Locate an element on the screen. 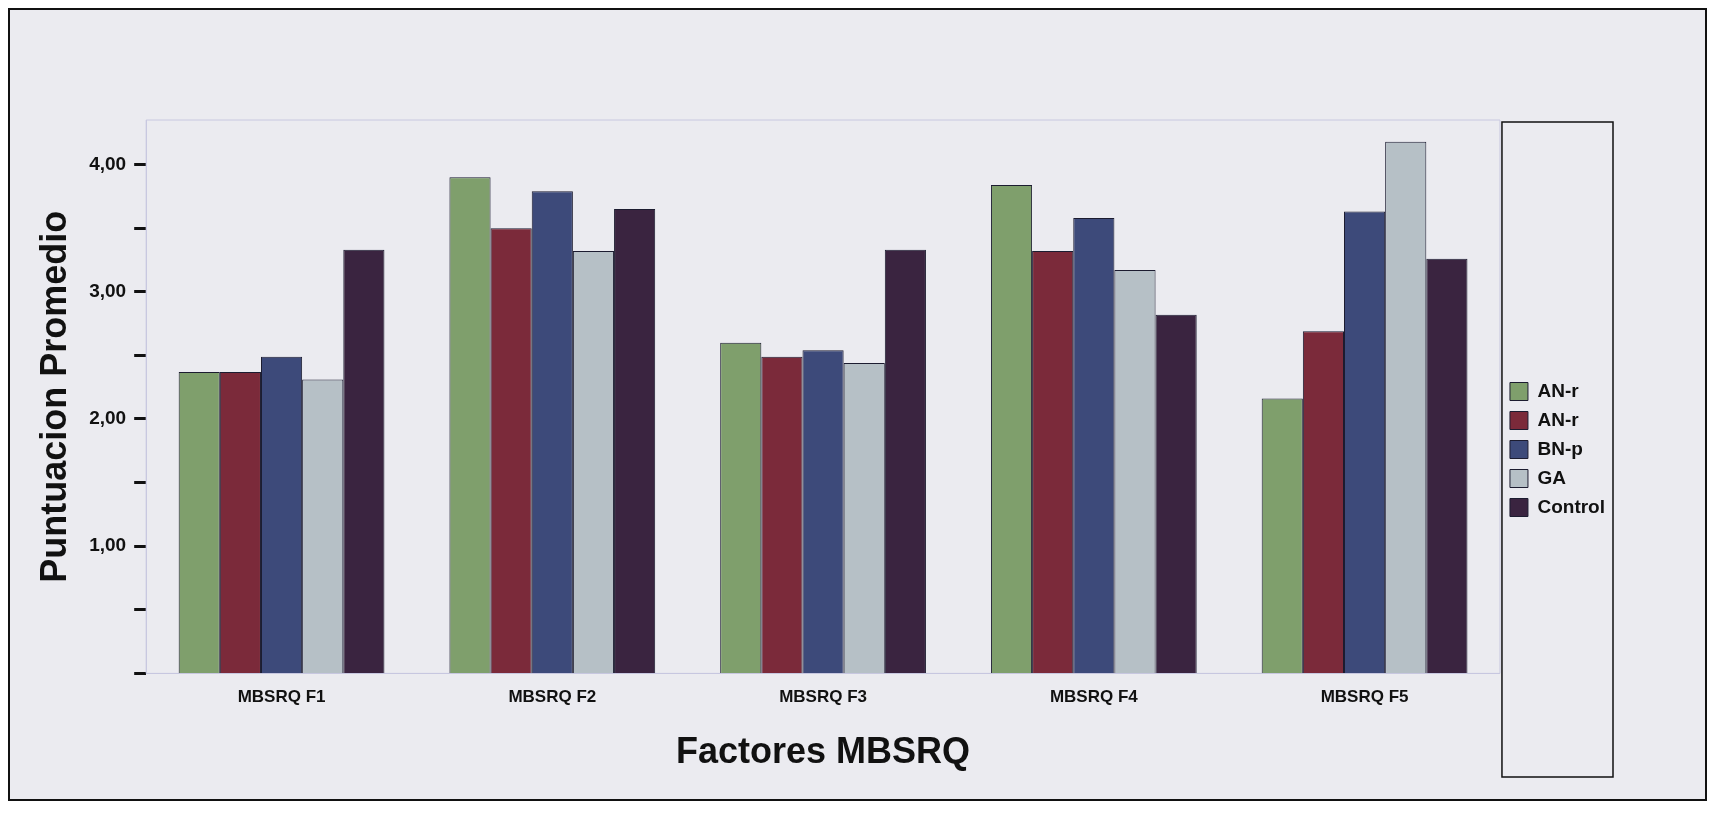 The image size is (1719, 813). legend-label: GA is located at coordinates (1552, 477).